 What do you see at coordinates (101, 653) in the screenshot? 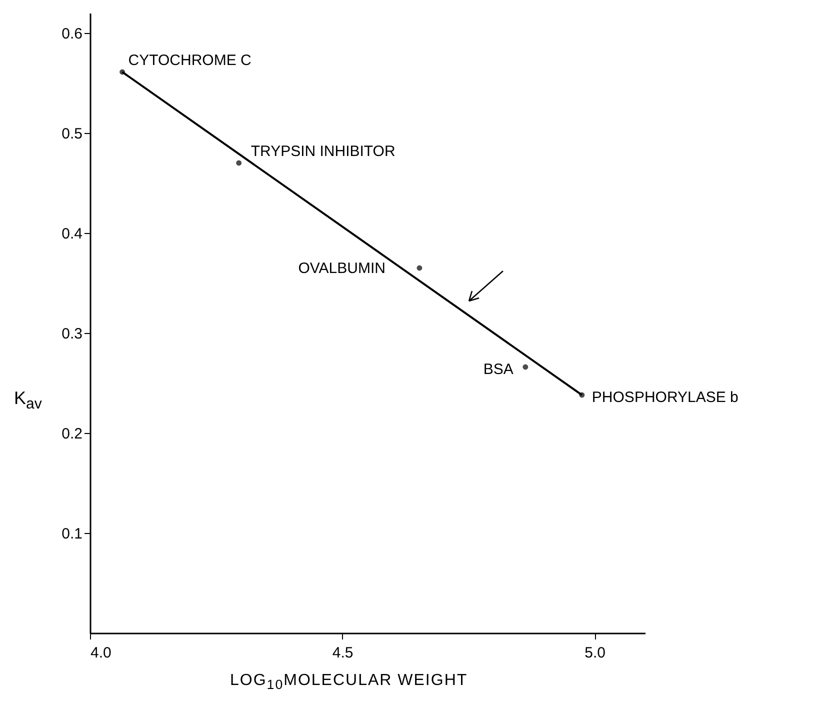
I see `x-tick-label: 4.0` at bounding box center [101, 653].